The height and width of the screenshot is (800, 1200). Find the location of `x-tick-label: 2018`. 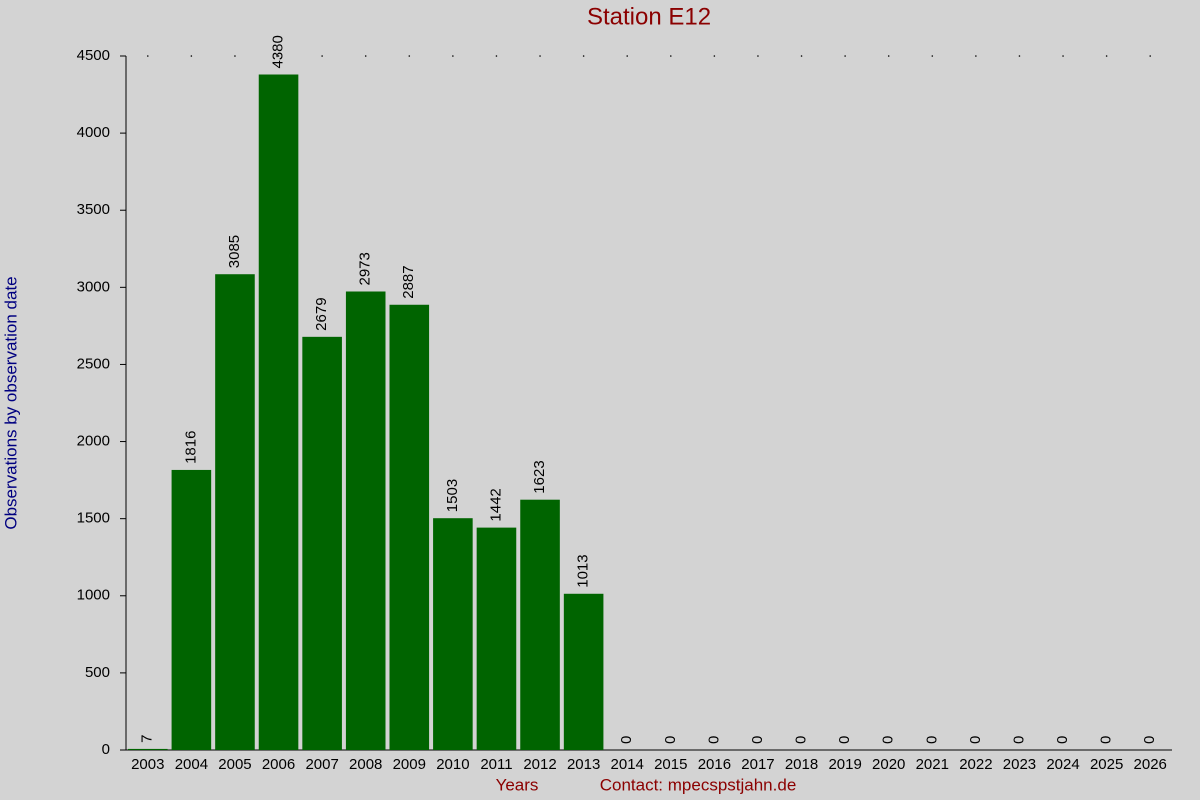

x-tick-label: 2018 is located at coordinates (801, 764).